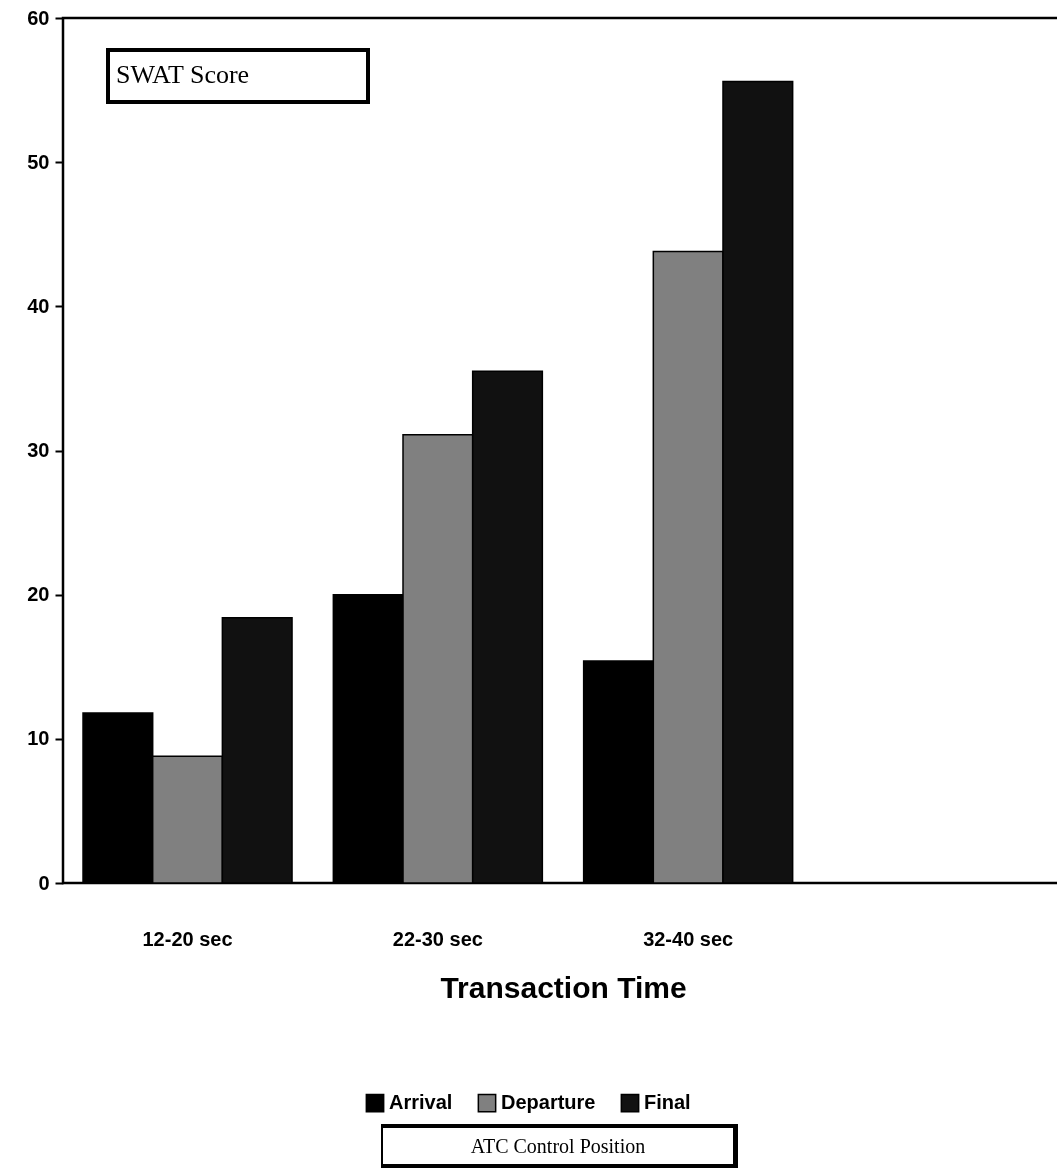  What do you see at coordinates (38, 161) in the screenshot?
I see `y-tick-label: 50` at bounding box center [38, 161].